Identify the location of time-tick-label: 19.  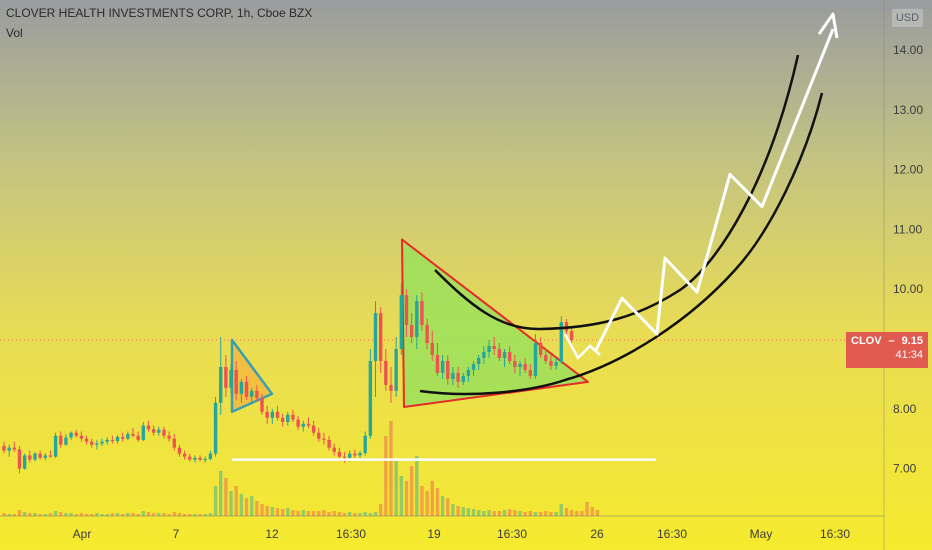
(434, 534).